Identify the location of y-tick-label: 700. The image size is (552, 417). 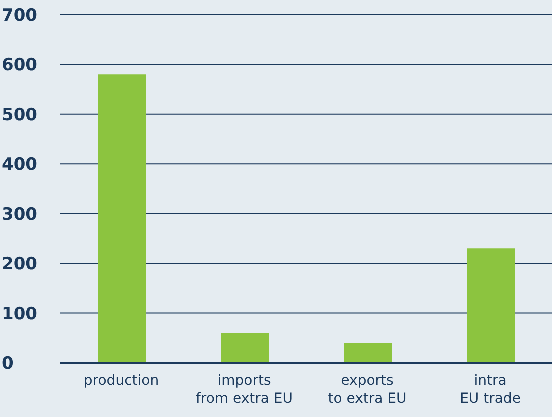
(20, 16).